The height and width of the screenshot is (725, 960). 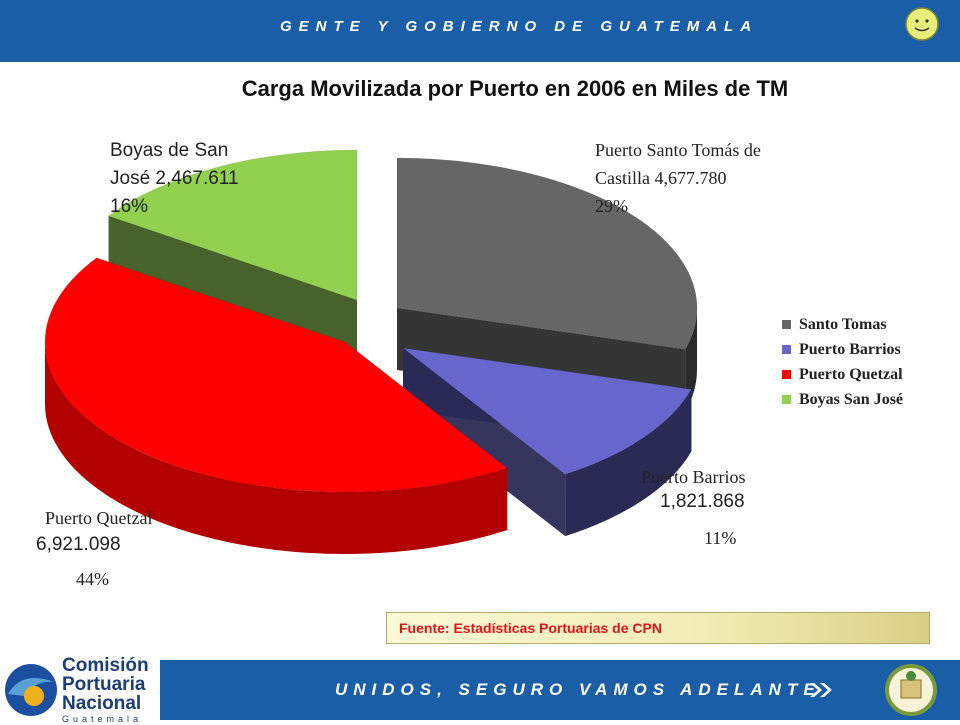 I want to click on legend-label-puerto-barrios: Puerto Barrios, so click(x=850, y=349).